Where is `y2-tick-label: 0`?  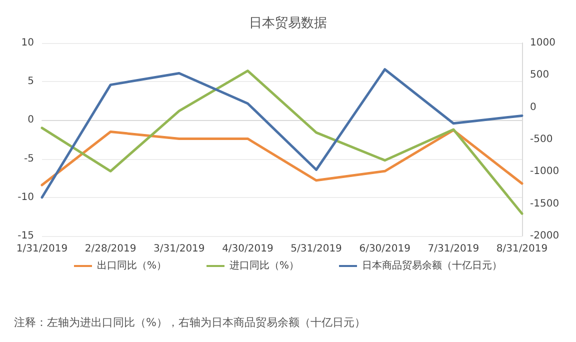
y2-tick-label: 0 is located at coordinates (533, 107).